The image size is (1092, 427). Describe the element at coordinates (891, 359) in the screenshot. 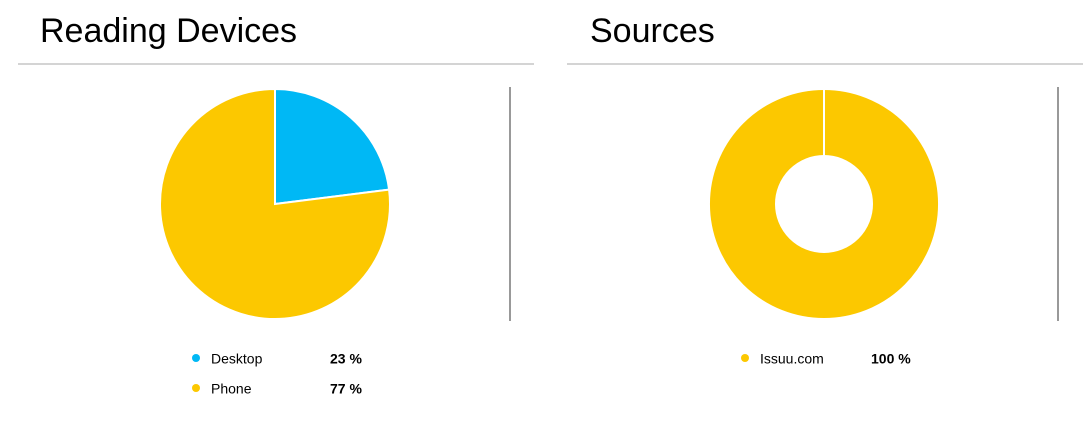

I see `legend-value: 100 %` at that location.